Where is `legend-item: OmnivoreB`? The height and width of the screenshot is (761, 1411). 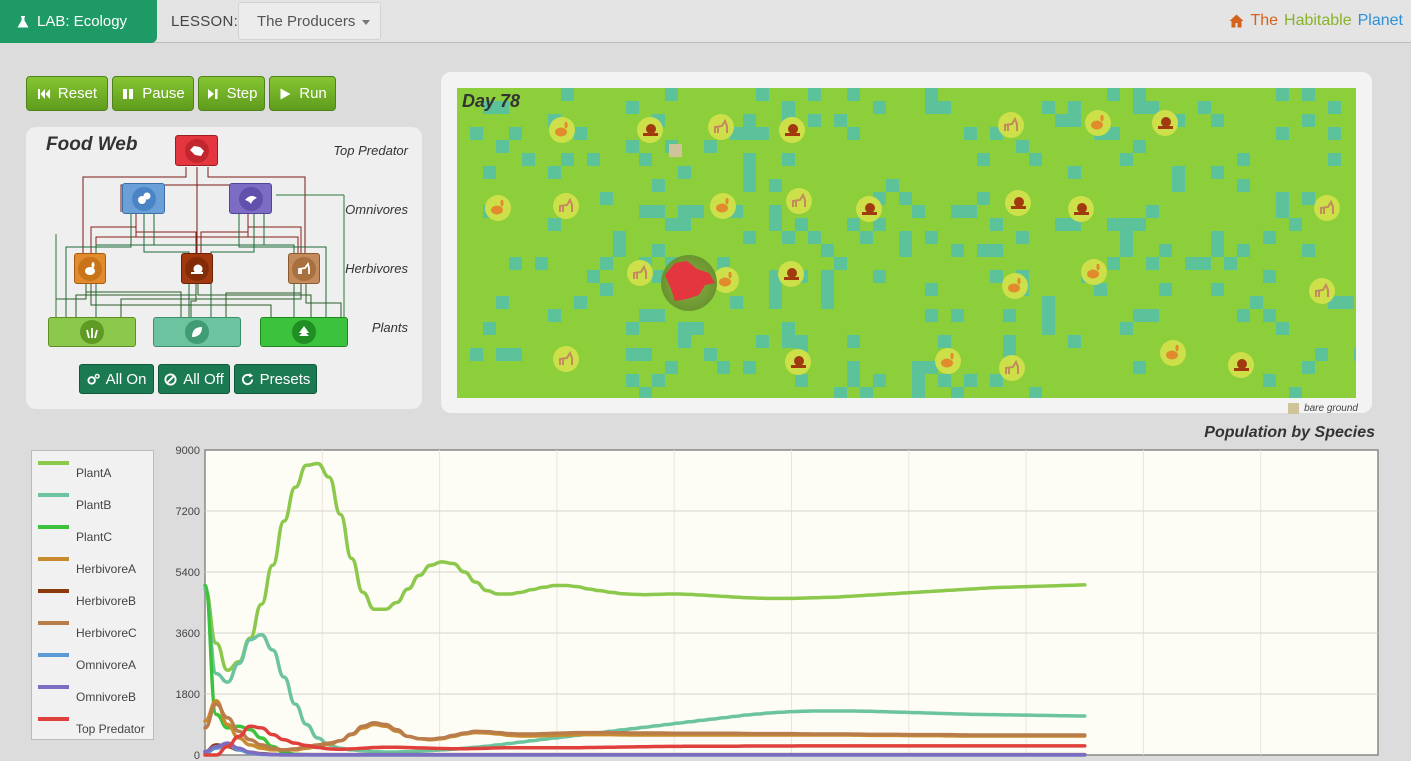
legend-item: OmnivoreB is located at coordinates (87, 694).